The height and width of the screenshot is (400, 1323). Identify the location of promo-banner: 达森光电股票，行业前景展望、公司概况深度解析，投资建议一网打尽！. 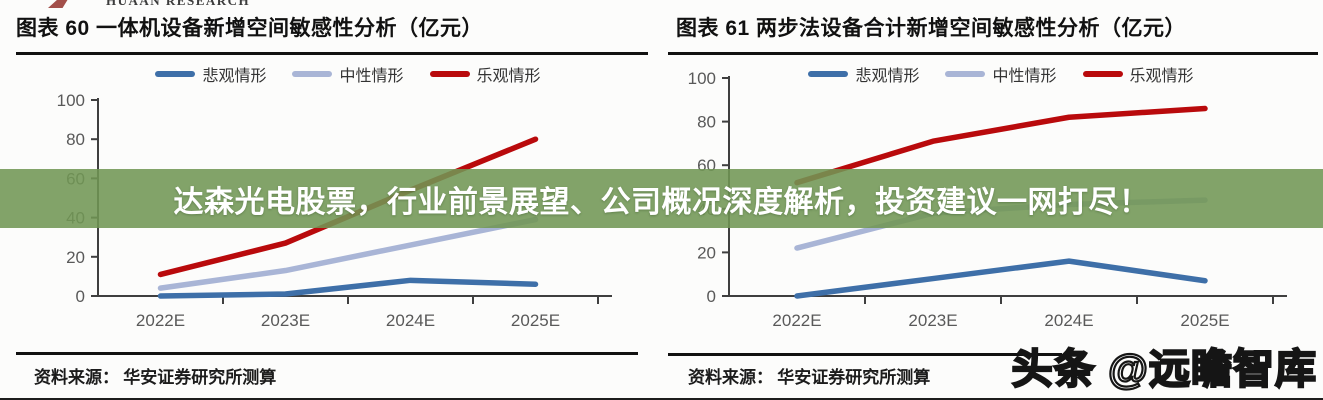
(661, 198).